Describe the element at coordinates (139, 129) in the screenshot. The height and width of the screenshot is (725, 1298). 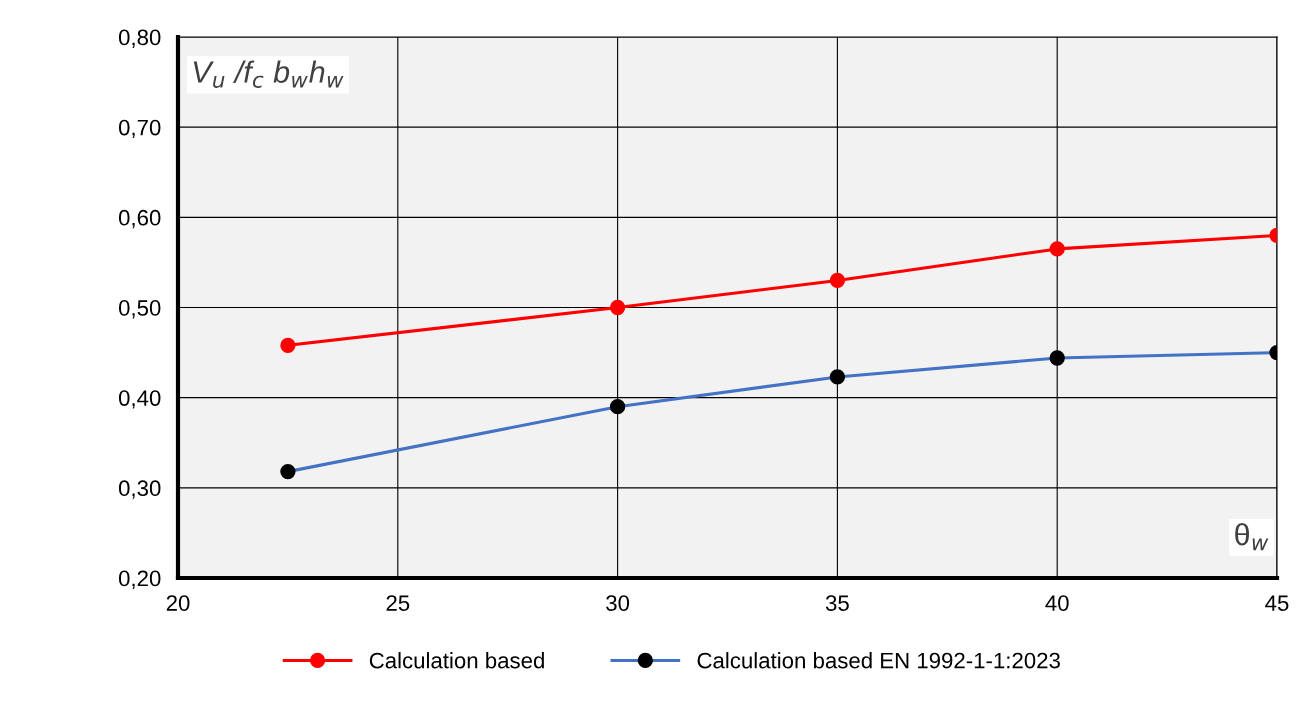
I see `y-tick-label: 0,70` at that location.